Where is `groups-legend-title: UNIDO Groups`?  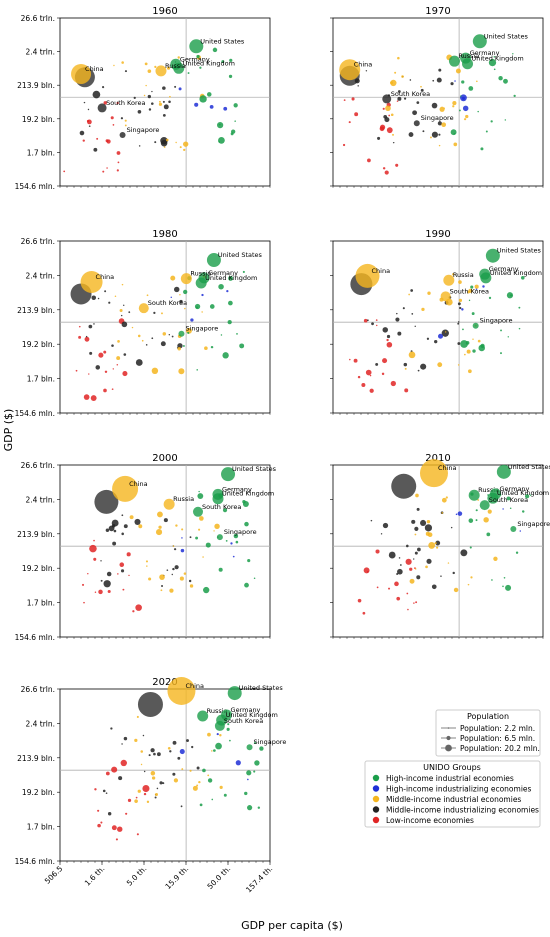 groups-legend-title: UNIDO Groups is located at coordinates (452, 767).